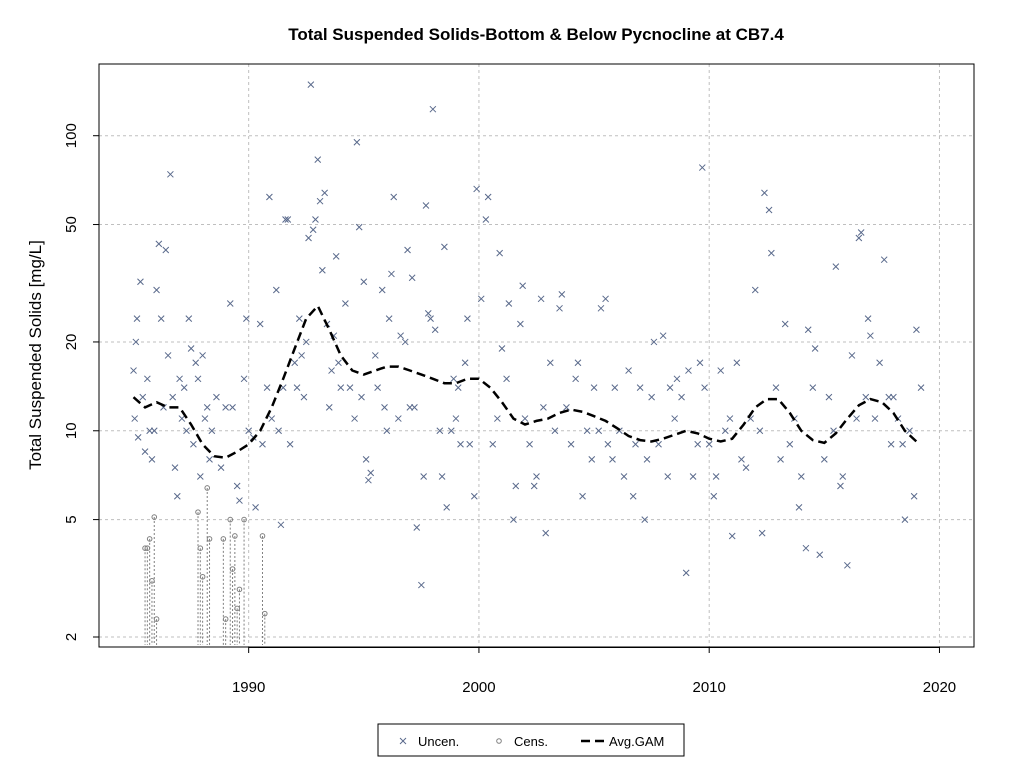  I want to click on y-tick-label: 10, so click(71, 430).